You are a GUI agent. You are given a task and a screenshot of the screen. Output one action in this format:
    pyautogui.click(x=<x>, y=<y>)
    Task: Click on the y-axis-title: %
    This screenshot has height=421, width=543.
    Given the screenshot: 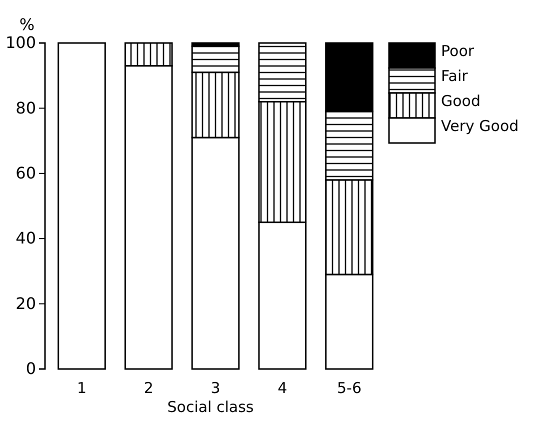 What is the action you would take?
    pyautogui.click(x=27, y=24)
    